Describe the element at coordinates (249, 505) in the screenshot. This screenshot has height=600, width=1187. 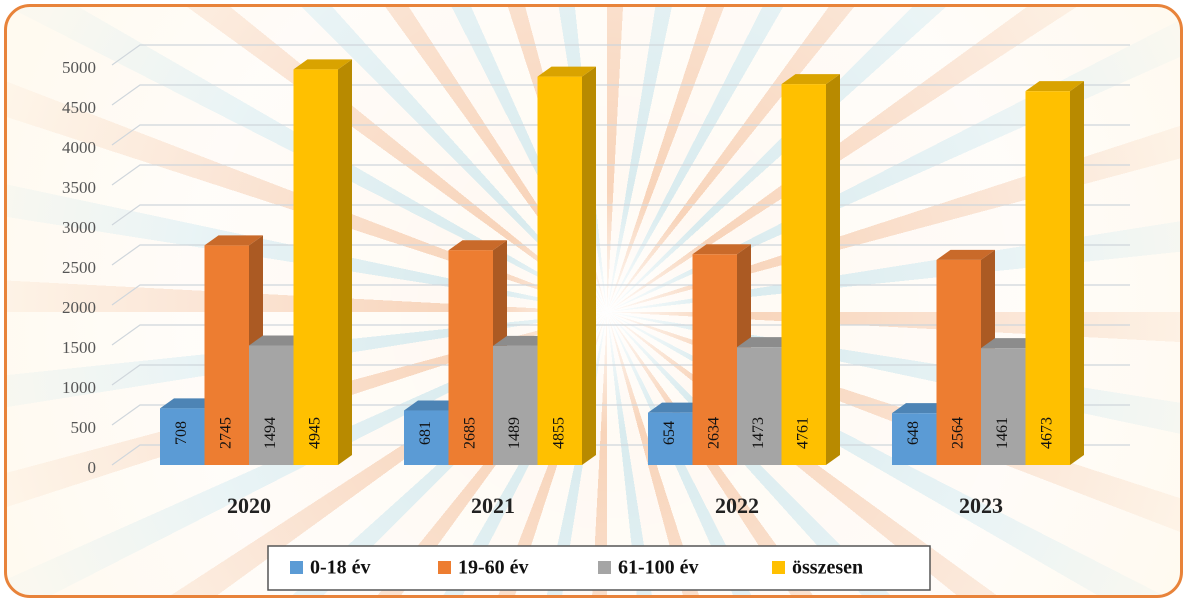
I see `x-tick-label: 2020` at that location.